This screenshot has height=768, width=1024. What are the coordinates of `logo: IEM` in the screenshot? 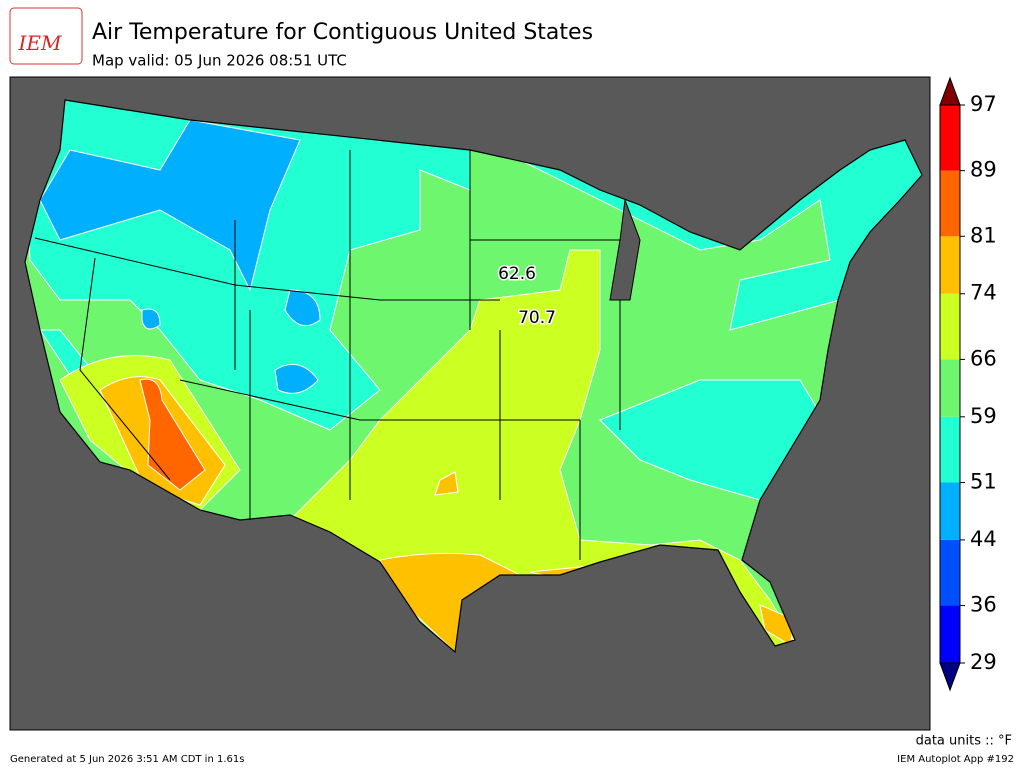 It's located at (46, 36).